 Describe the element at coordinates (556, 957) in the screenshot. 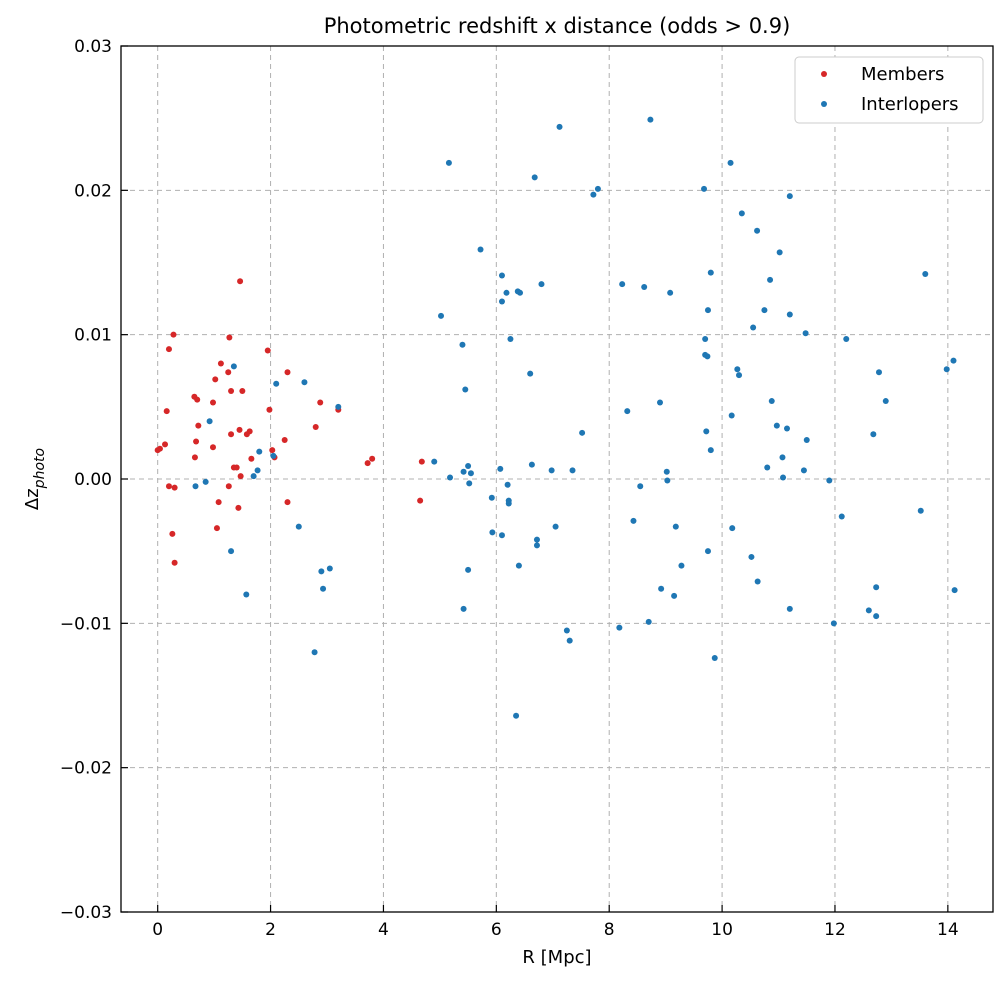

I see `x-axis-title: R [Mpc]` at that location.